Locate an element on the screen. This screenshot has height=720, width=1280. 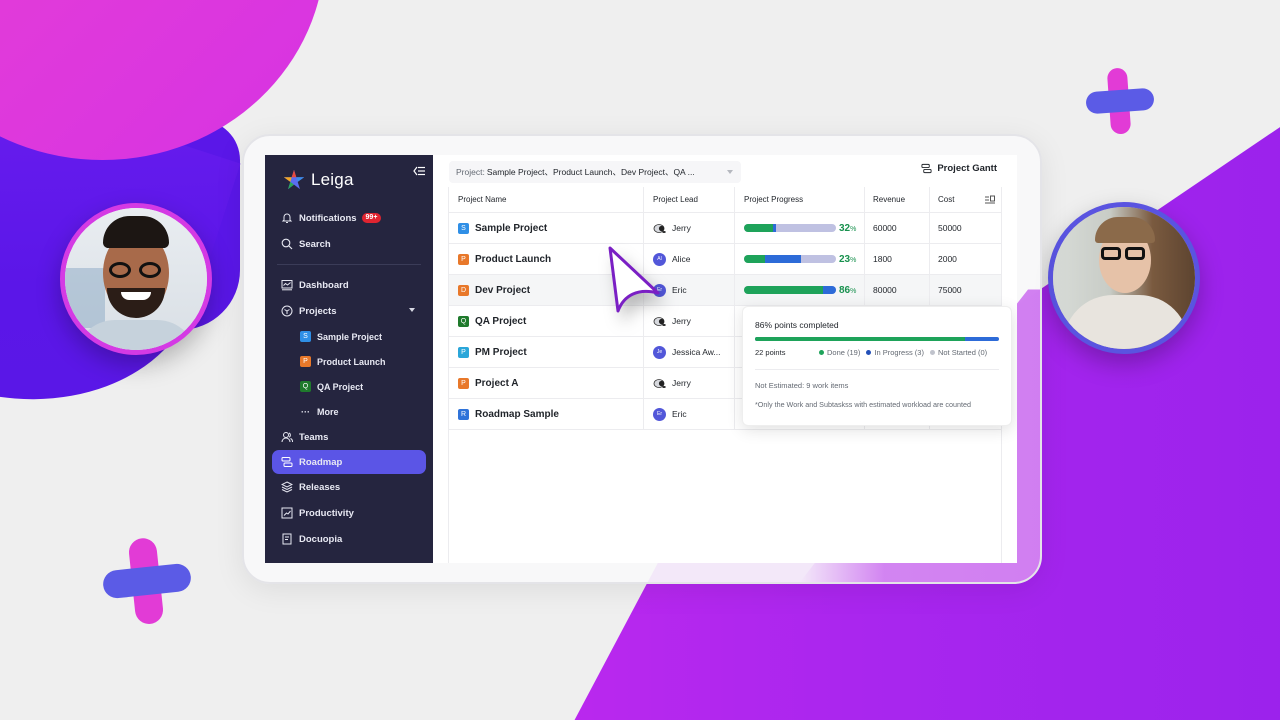
sidebar-item-label: Docuopia is located at coordinates (321, 539).